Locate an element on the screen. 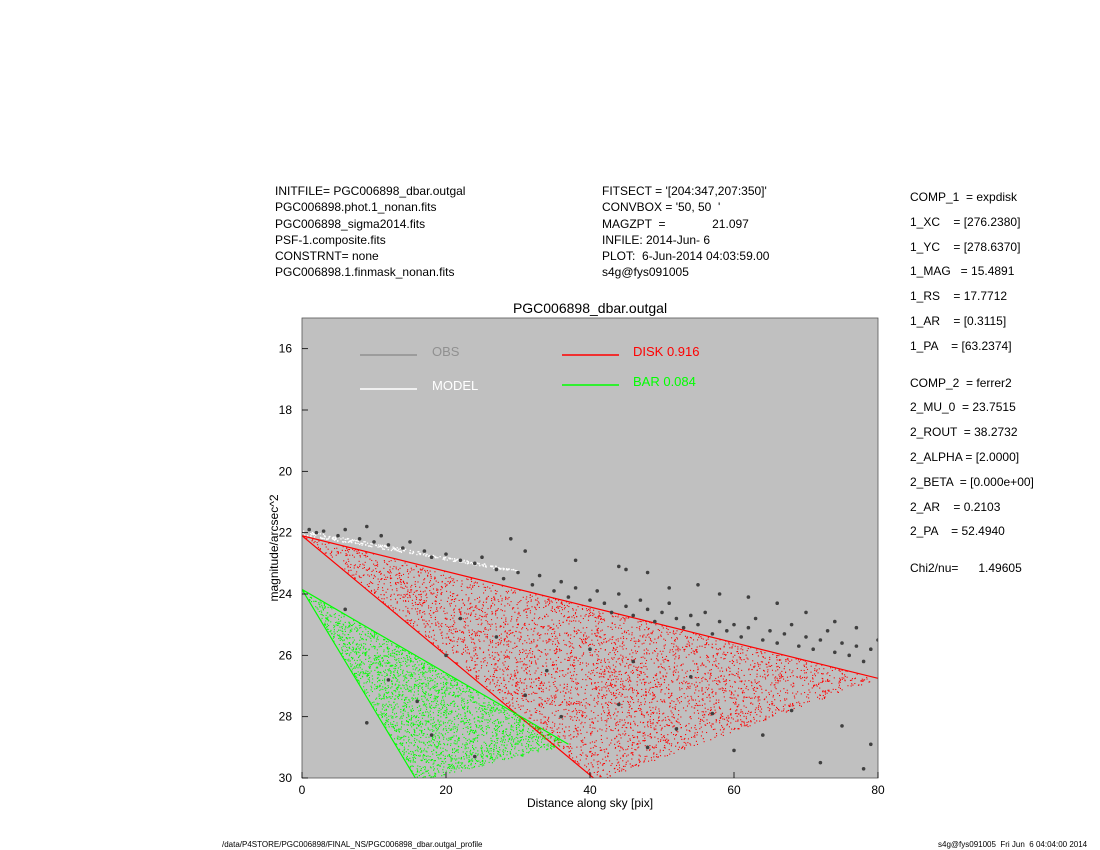 The height and width of the screenshot is (850, 1100). header-left-line: PGC006898.1.finmask_nonan.fits is located at coordinates (365, 272).